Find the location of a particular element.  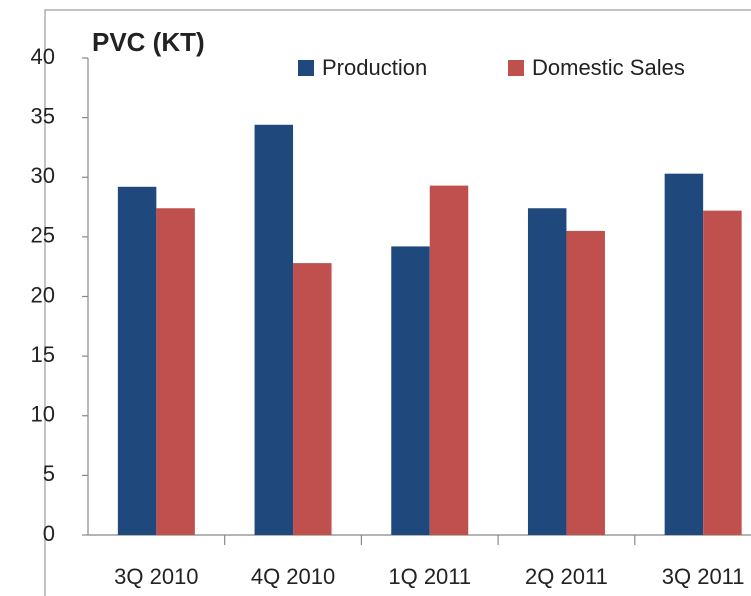

legend-label: Production is located at coordinates (374, 67).